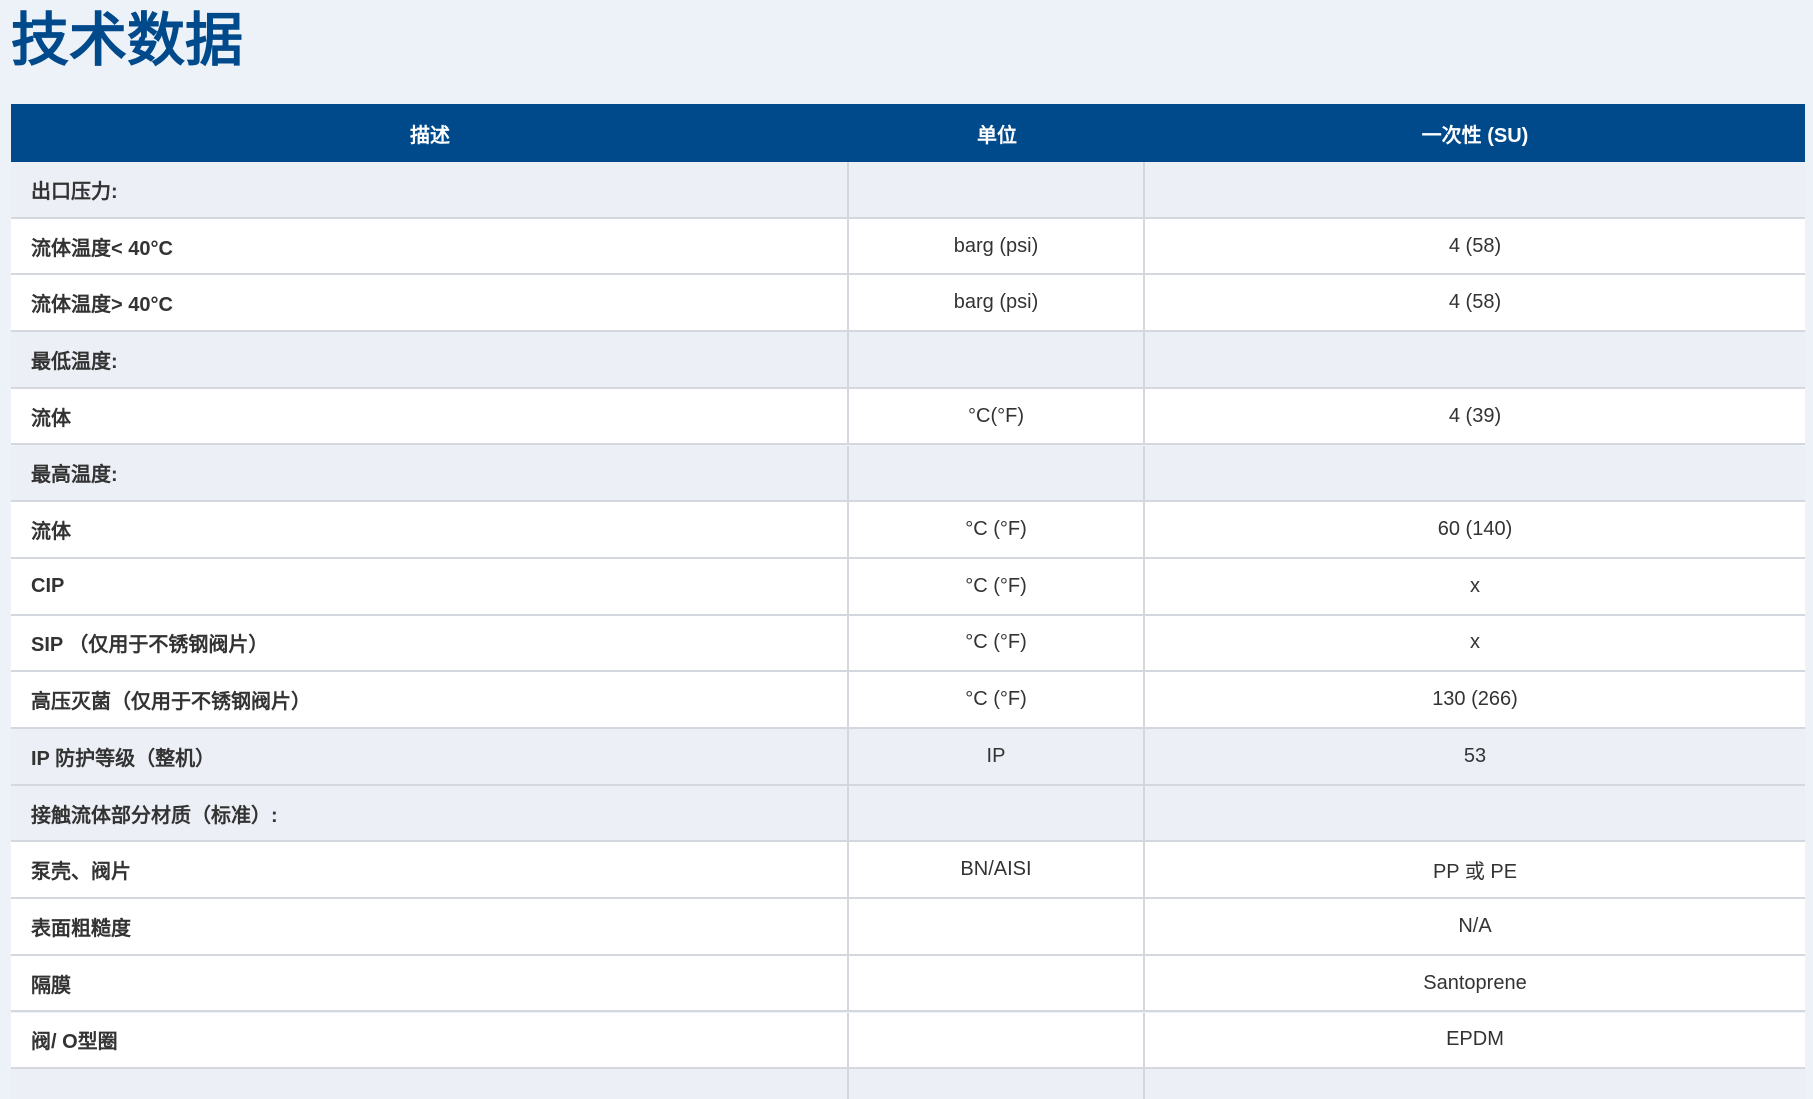  Describe the element at coordinates (997, 870) in the screenshot. I see `unit-cell: BN/AISI` at that location.